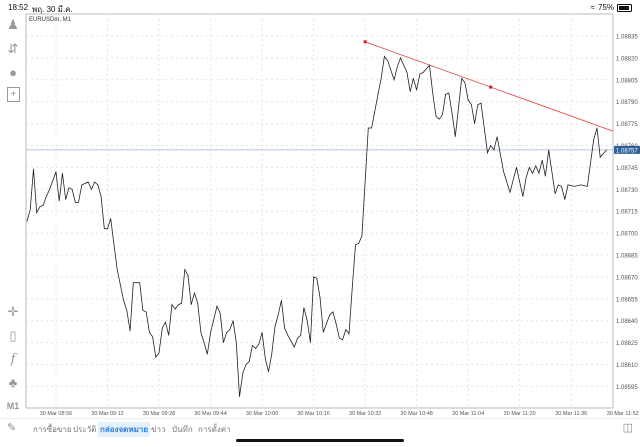  I want to click on x-tick-label: 30 Mar 10:16, so click(313, 414).